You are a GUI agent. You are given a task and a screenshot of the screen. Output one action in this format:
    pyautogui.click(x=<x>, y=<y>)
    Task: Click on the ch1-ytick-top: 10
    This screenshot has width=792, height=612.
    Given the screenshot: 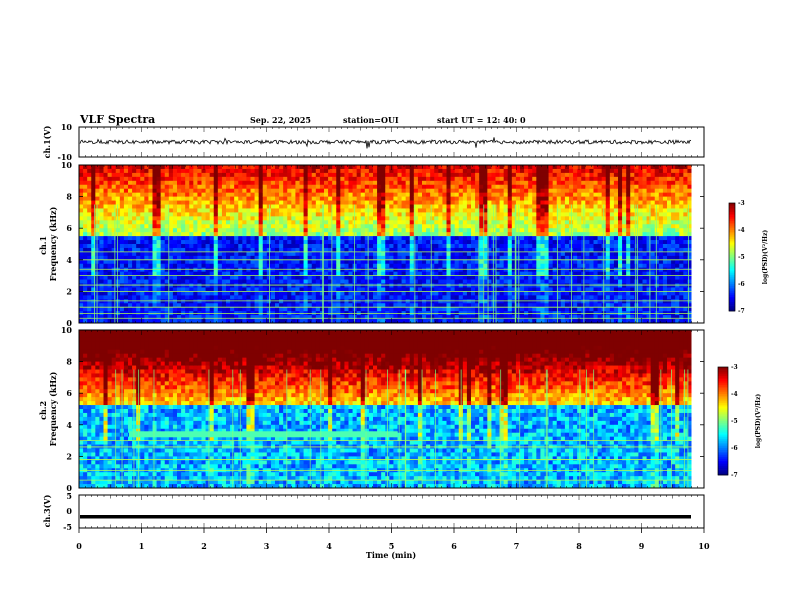 What is the action you would take?
    pyautogui.click(x=67, y=127)
    